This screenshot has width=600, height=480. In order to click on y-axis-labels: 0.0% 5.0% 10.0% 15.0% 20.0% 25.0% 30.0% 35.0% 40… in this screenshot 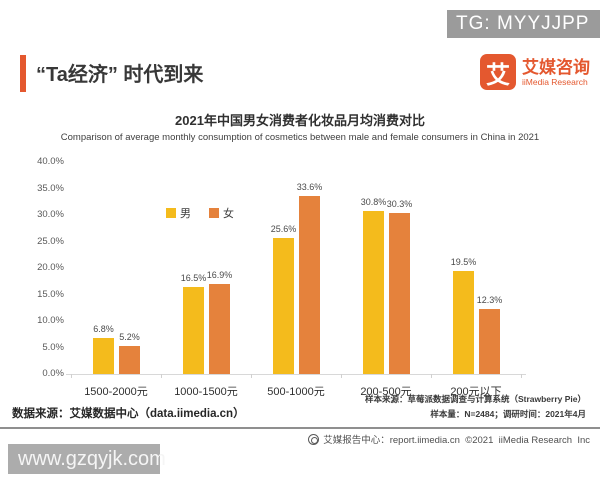, I will do `click(44, 267)`.